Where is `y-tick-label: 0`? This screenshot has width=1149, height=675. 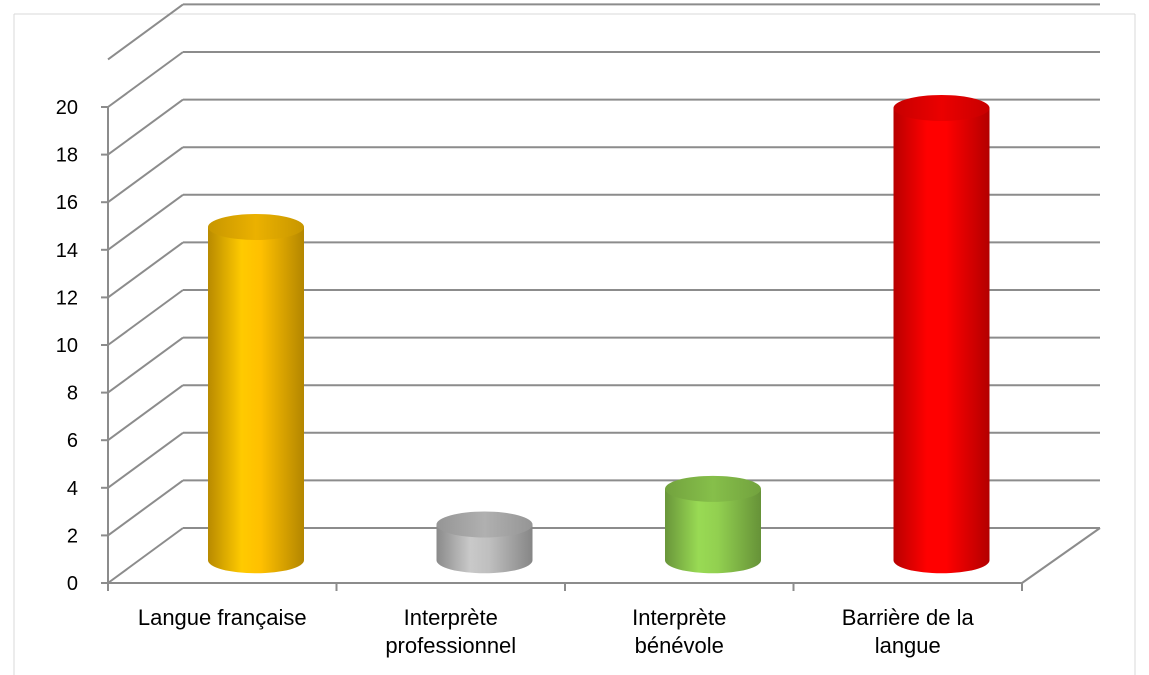 y-tick-label: 0 is located at coordinates (72, 584).